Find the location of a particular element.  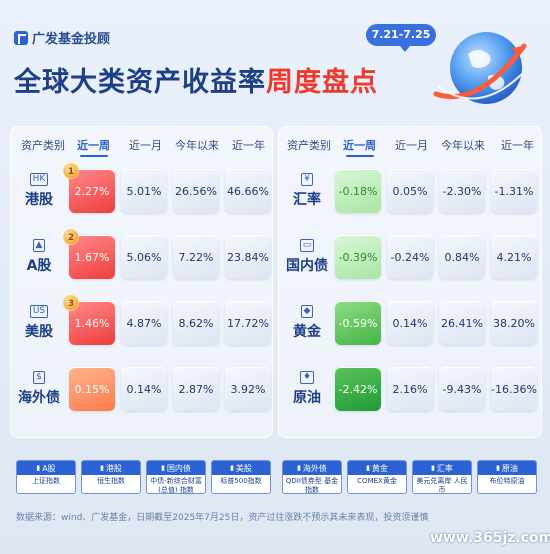

row-label-domestic-bond: ▭ 国内债 is located at coordinates (307, 256).